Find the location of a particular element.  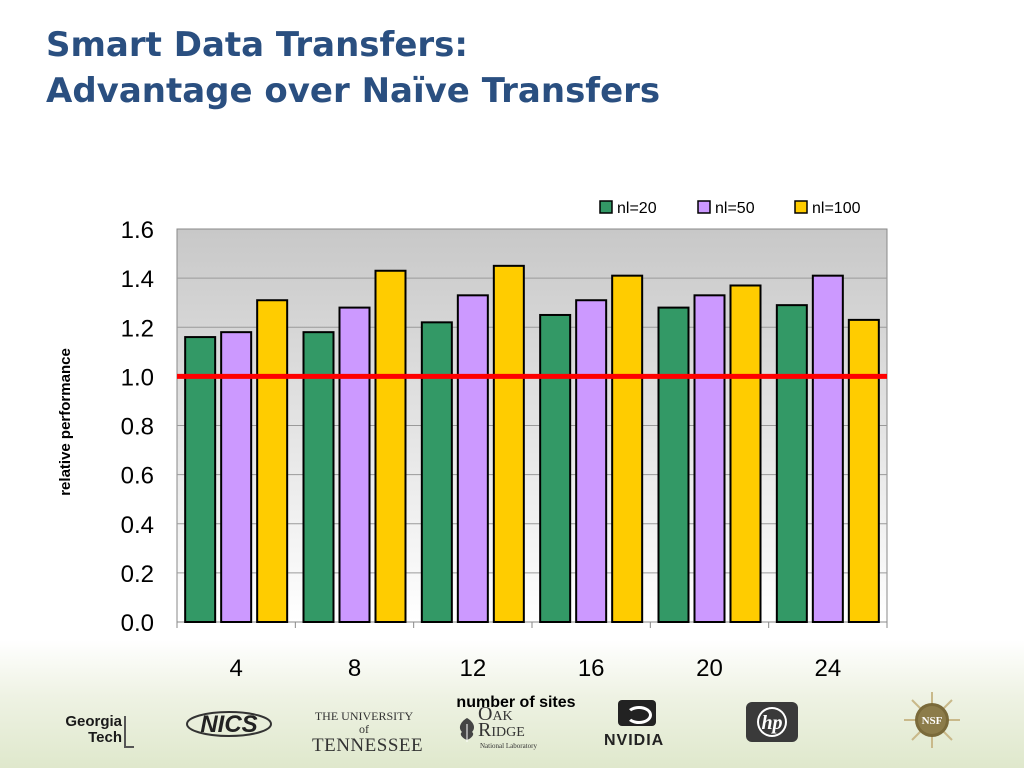

y-tick-label: 0.8 is located at coordinates (137, 427).